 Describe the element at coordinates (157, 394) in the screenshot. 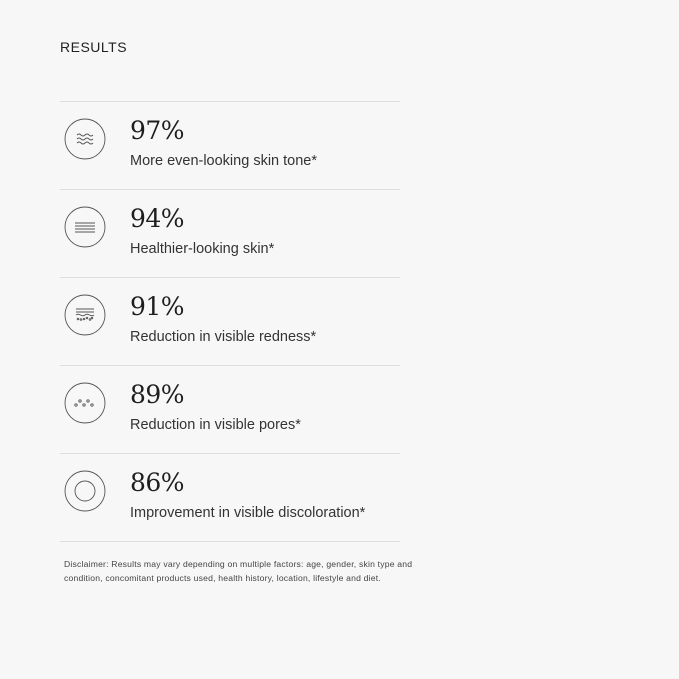

I see `result-percent: 89%` at that location.